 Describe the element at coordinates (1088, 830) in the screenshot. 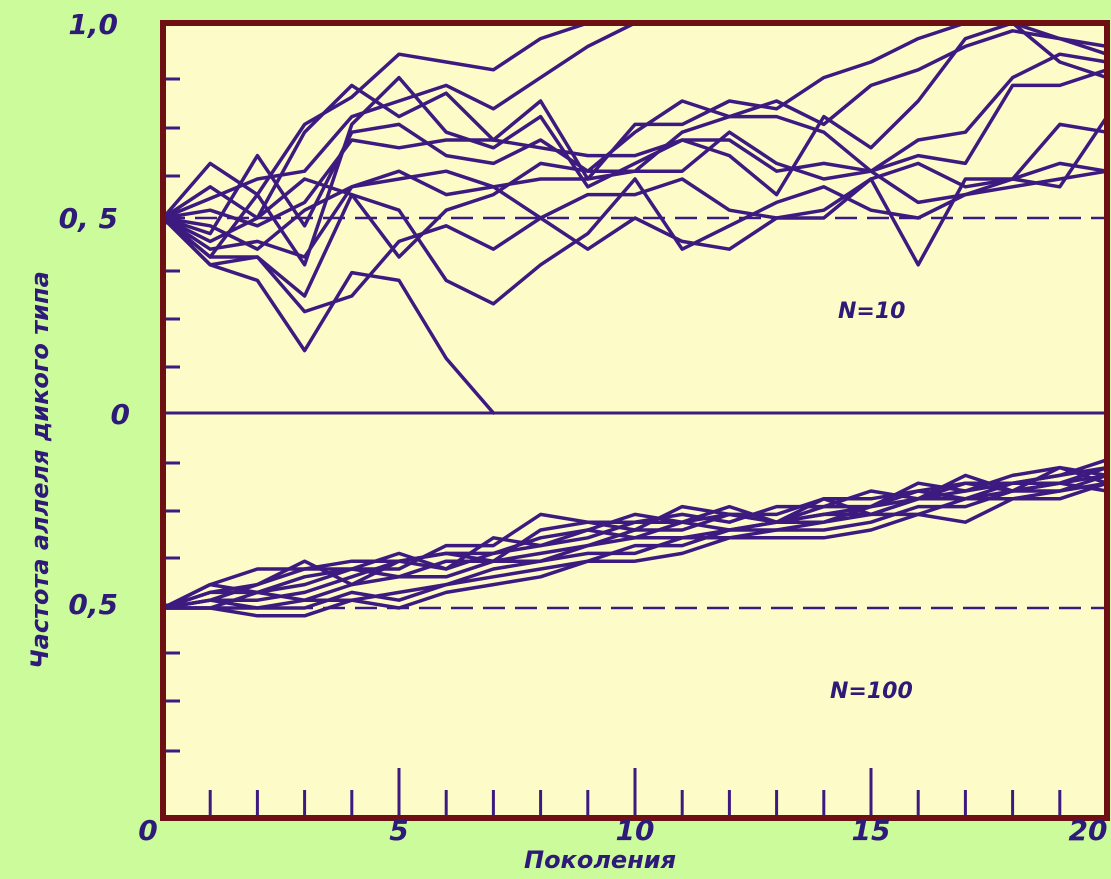

I see `x-tick-label: 20` at that location.